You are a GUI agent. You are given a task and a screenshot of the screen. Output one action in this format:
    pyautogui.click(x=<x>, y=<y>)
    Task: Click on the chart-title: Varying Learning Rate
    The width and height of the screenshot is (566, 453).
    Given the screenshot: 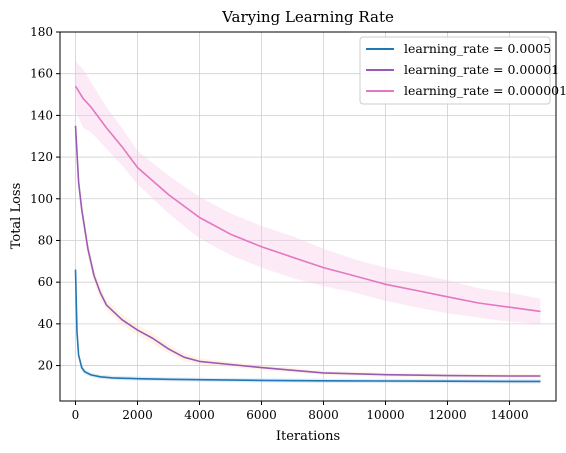 What is the action you would take?
    pyautogui.click(x=307, y=17)
    